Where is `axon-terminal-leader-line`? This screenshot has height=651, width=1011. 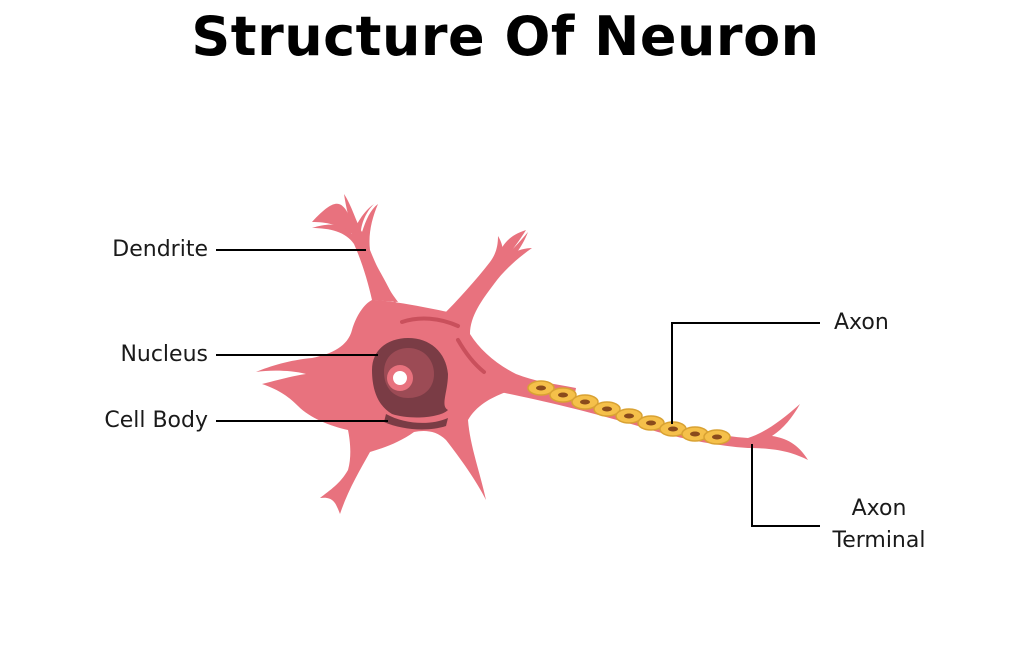 axon-terminal-leader-line is located at coordinates (785, 485).